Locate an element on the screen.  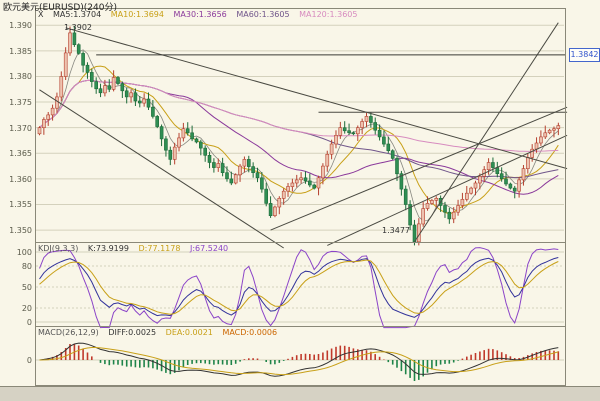
ma5-value: MA5:1.3704 is located at coordinates (77, 14).